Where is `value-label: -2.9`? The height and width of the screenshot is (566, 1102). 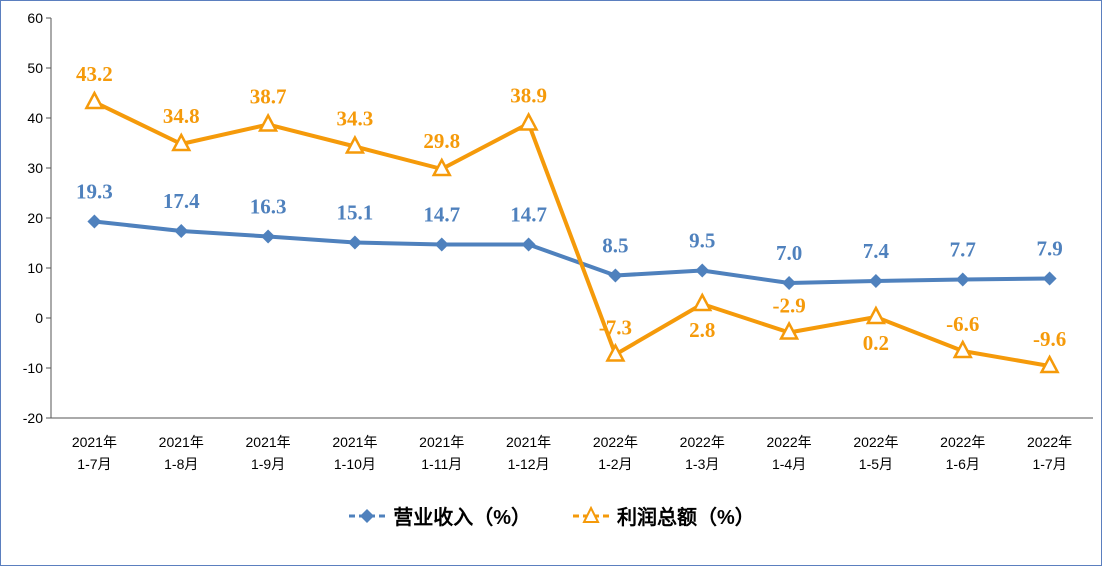
value-label: -2.9 is located at coordinates (788, 306).